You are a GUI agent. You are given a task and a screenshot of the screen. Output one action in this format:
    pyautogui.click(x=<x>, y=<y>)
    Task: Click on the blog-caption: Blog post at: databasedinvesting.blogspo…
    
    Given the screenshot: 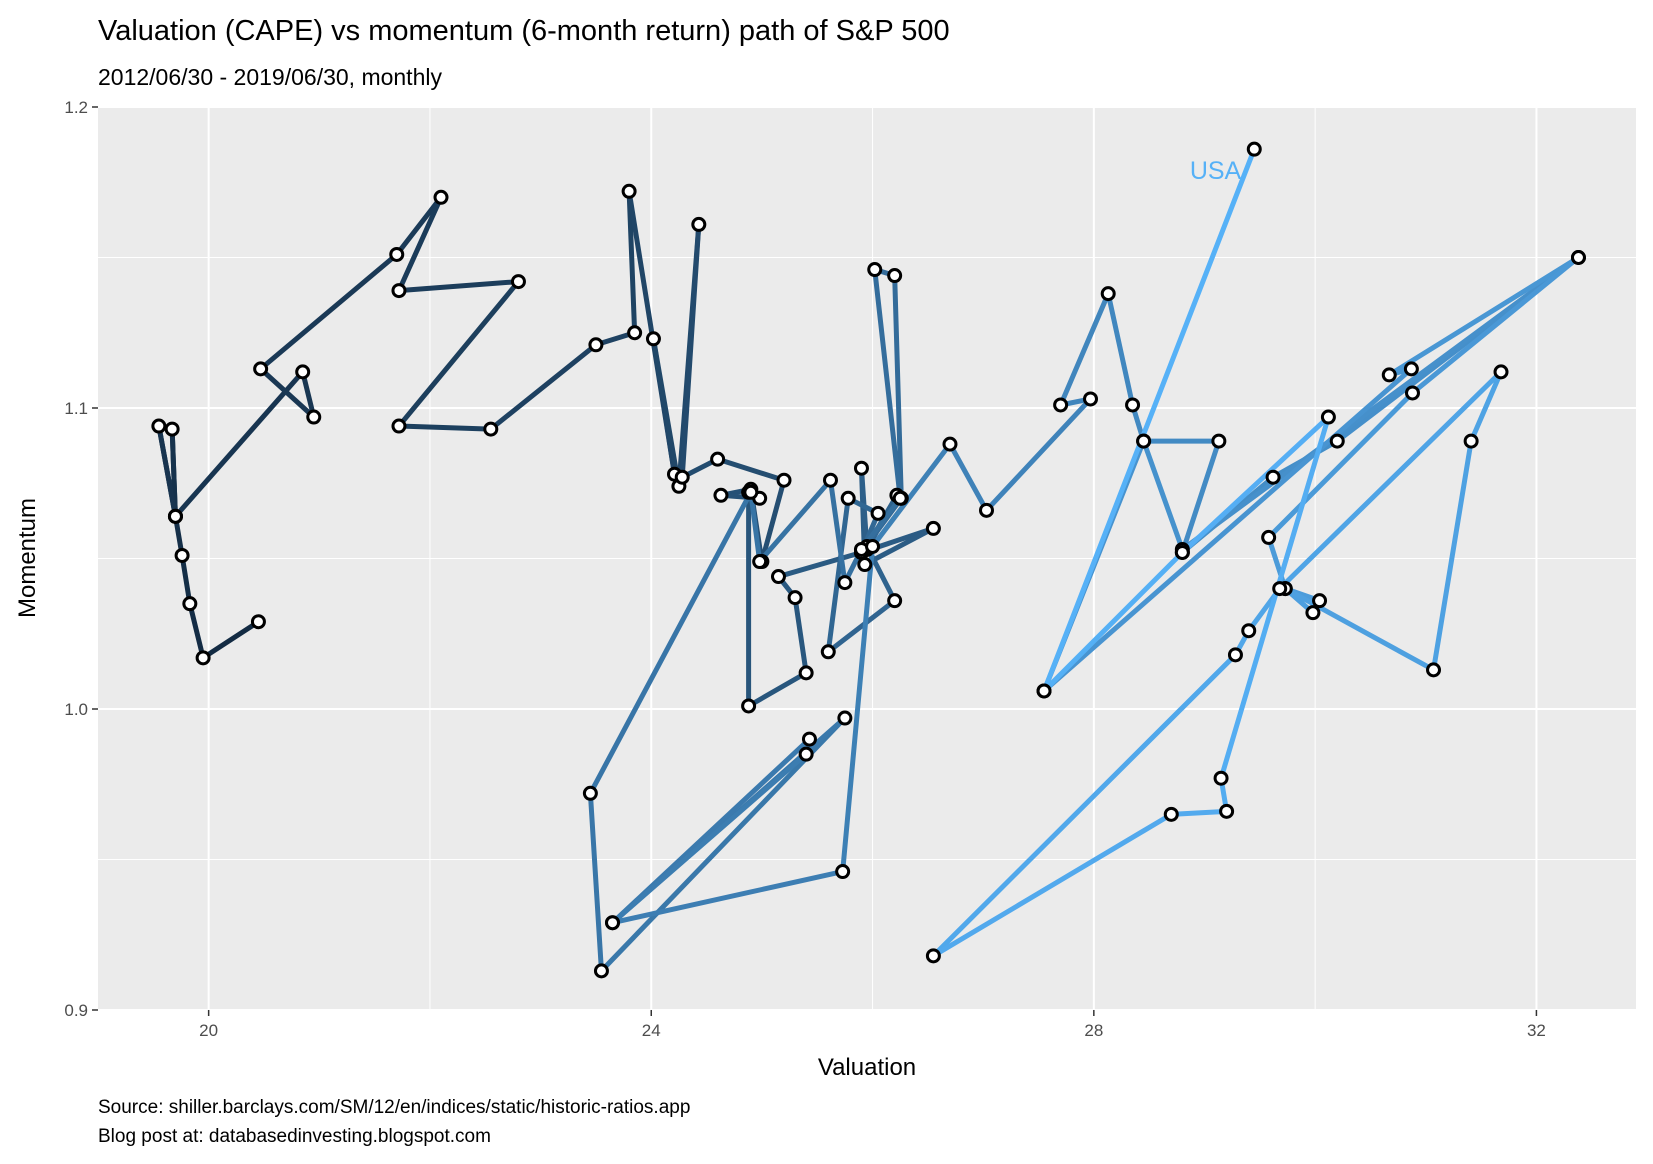 What is the action you would take?
    pyautogui.click(x=294, y=1136)
    